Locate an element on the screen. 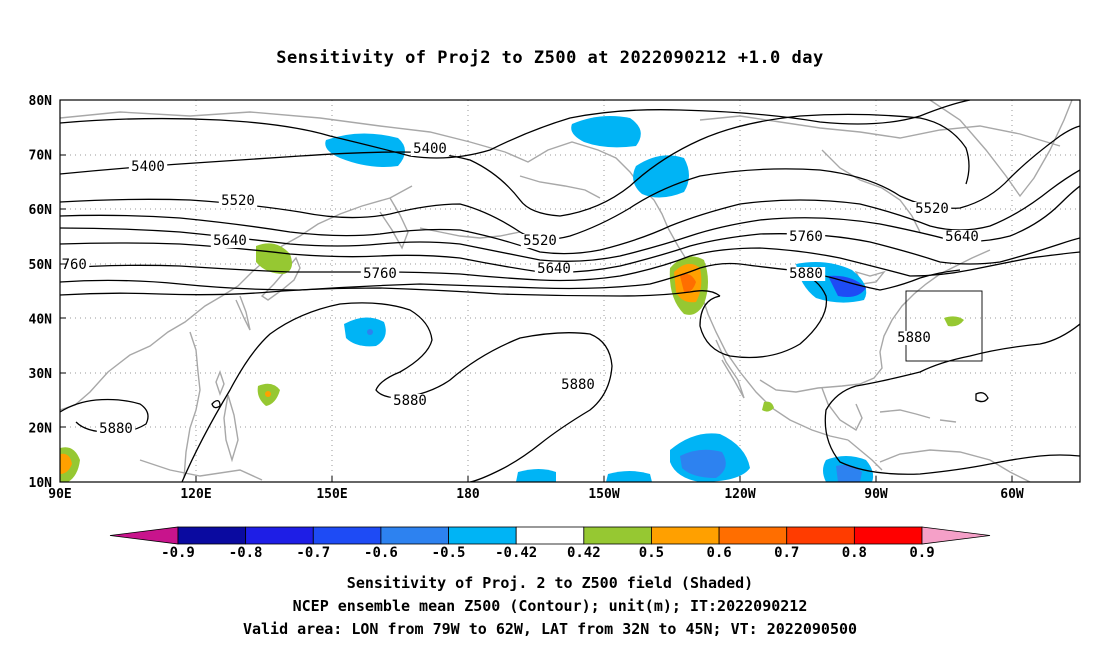 The width and height of the screenshot is (1100, 650). latitude-label: 40N is located at coordinates (41, 319).